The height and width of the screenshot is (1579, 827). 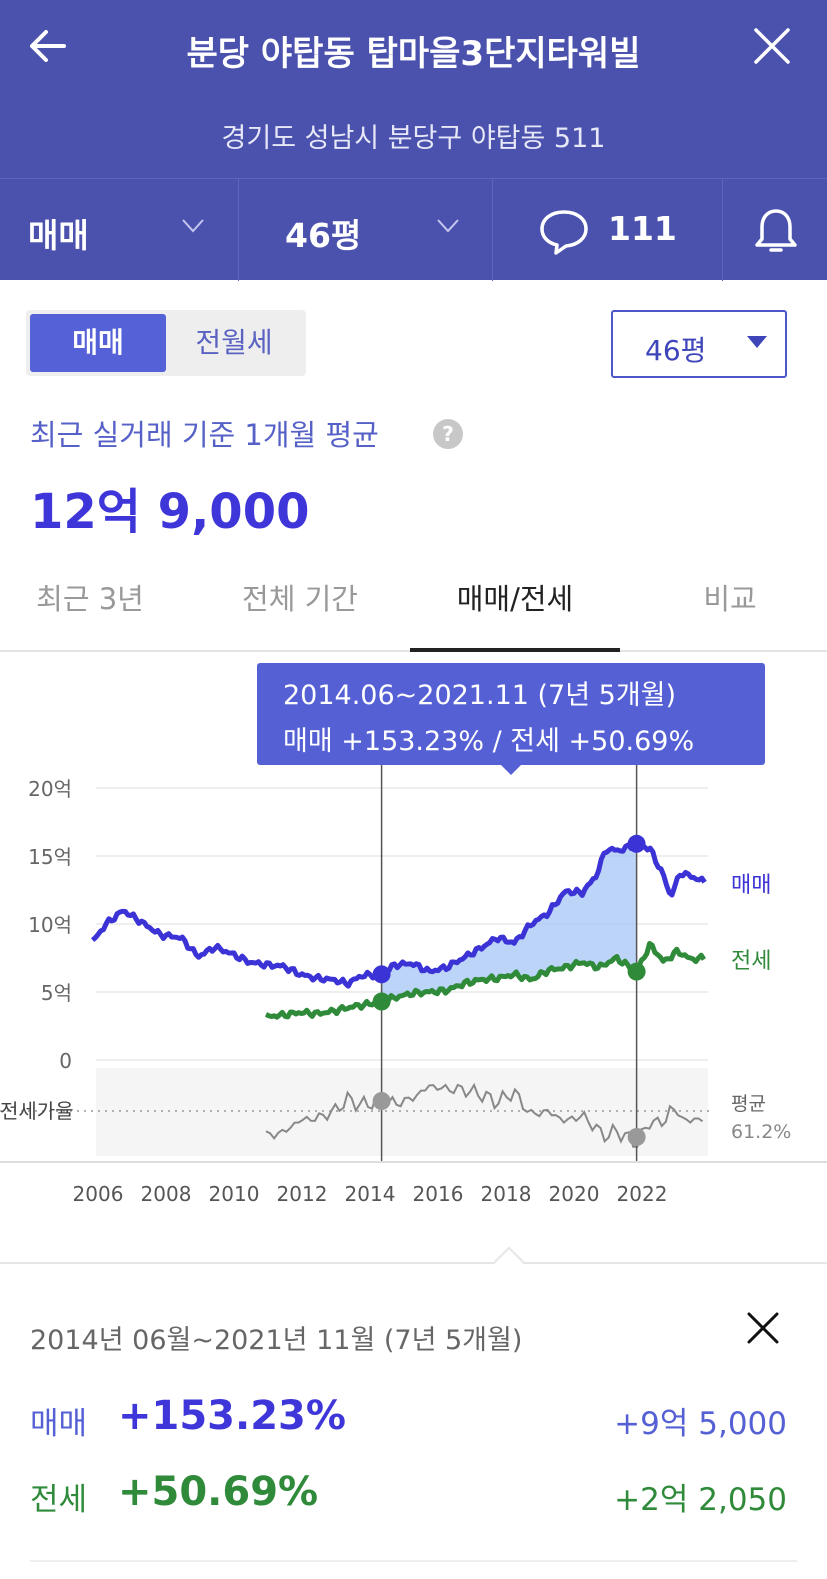 What do you see at coordinates (509, 1262) in the screenshot?
I see `divider-notch` at bounding box center [509, 1262].